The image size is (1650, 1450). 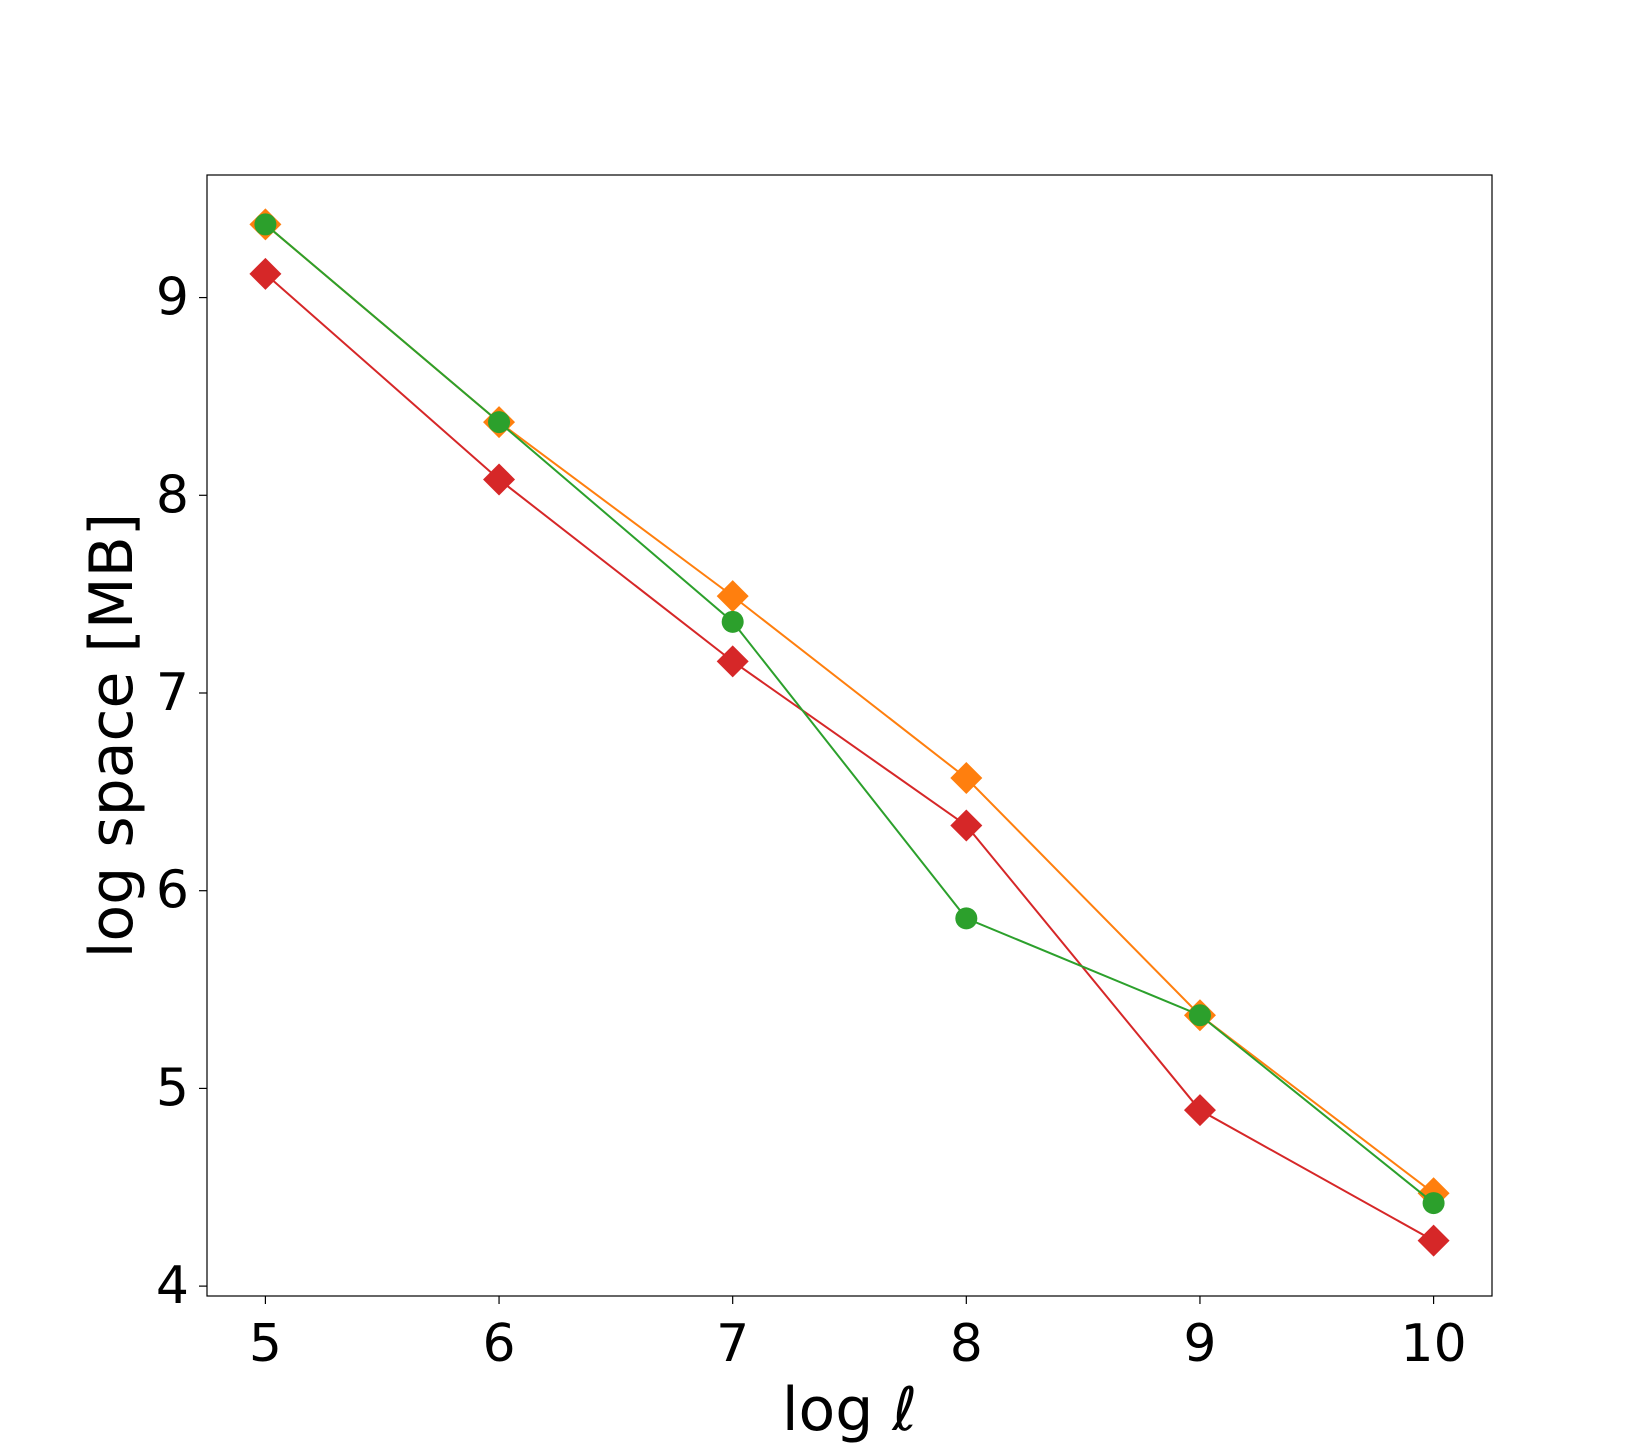 I want to click on x-tick-label: 6, so click(x=498, y=1344).